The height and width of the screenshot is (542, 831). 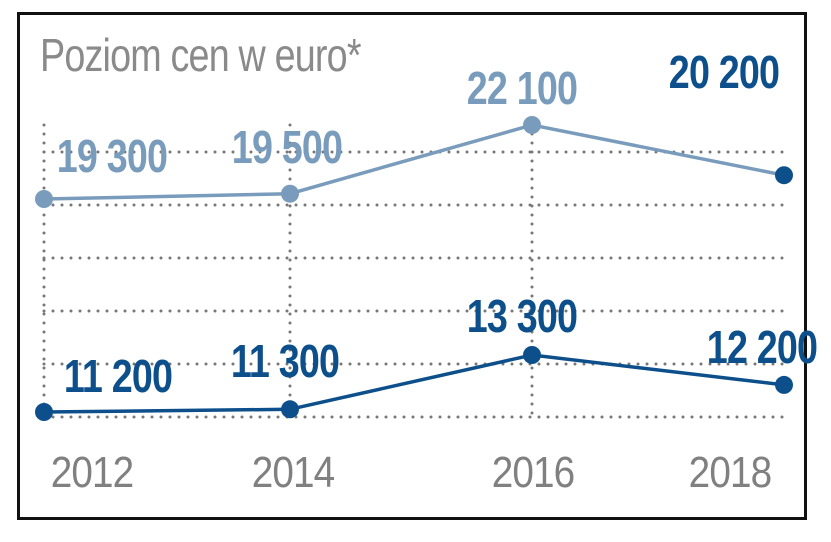 What do you see at coordinates (784, 384) in the screenshot?
I see `point-lower-2018` at bounding box center [784, 384].